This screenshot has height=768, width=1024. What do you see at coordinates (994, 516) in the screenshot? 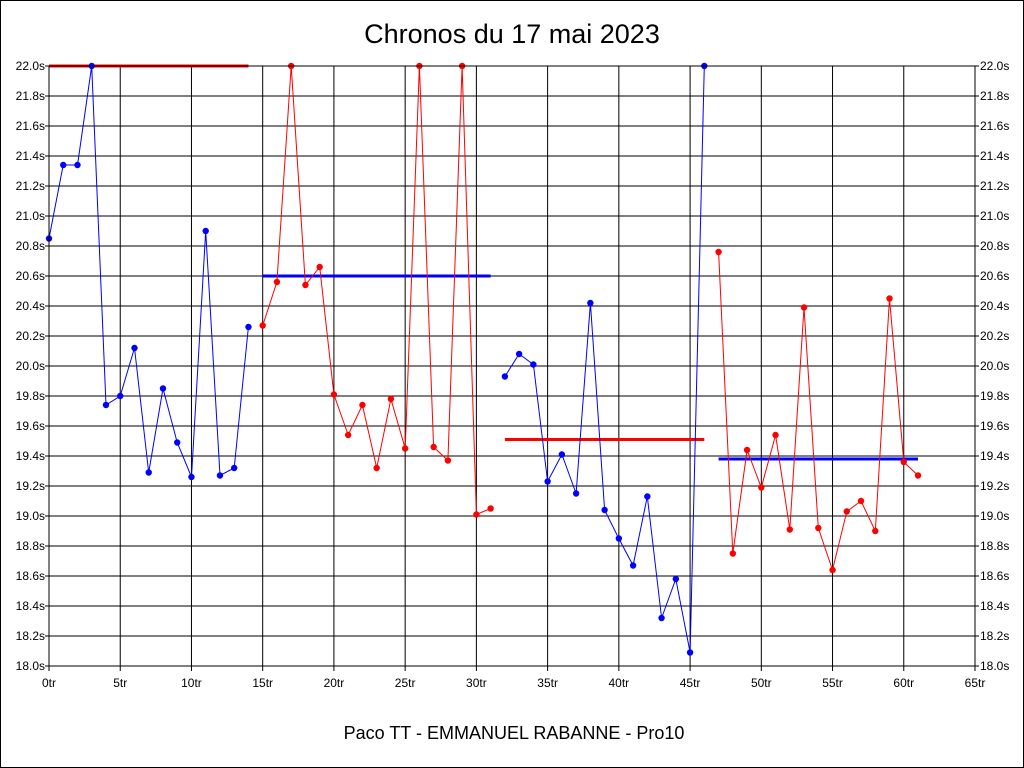
I see `y-tick-label-right: 19.0s` at bounding box center [994, 516].